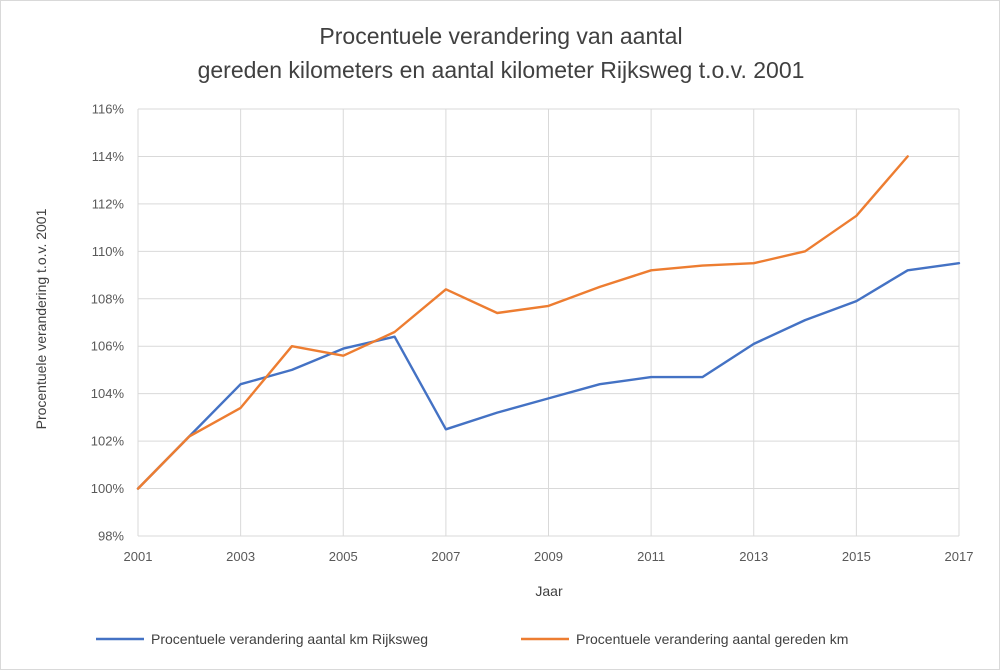 This screenshot has width=1000, height=671. What do you see at coordinates (138, 556) in the screenshot?
I see `x-tick-label: 2001` at bounding box center [138, 556].